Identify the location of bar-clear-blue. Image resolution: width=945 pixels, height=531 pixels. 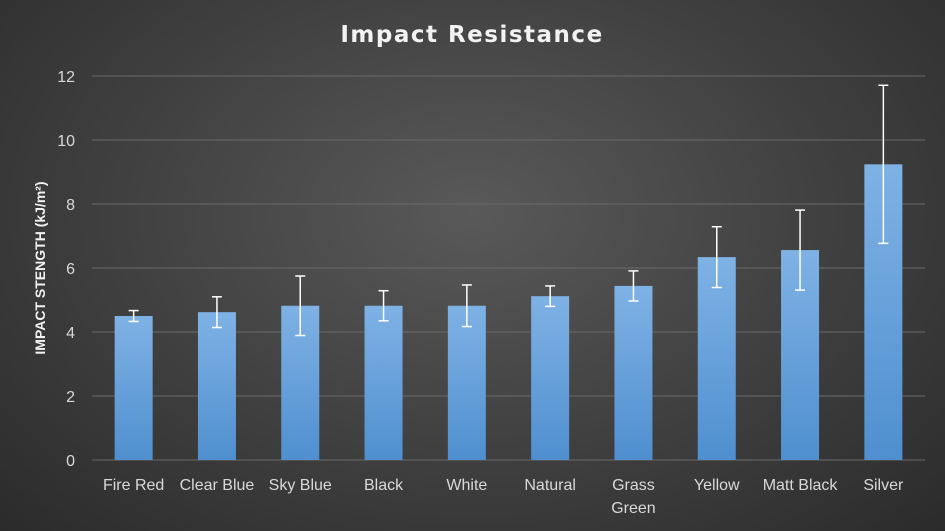
(216, 386).